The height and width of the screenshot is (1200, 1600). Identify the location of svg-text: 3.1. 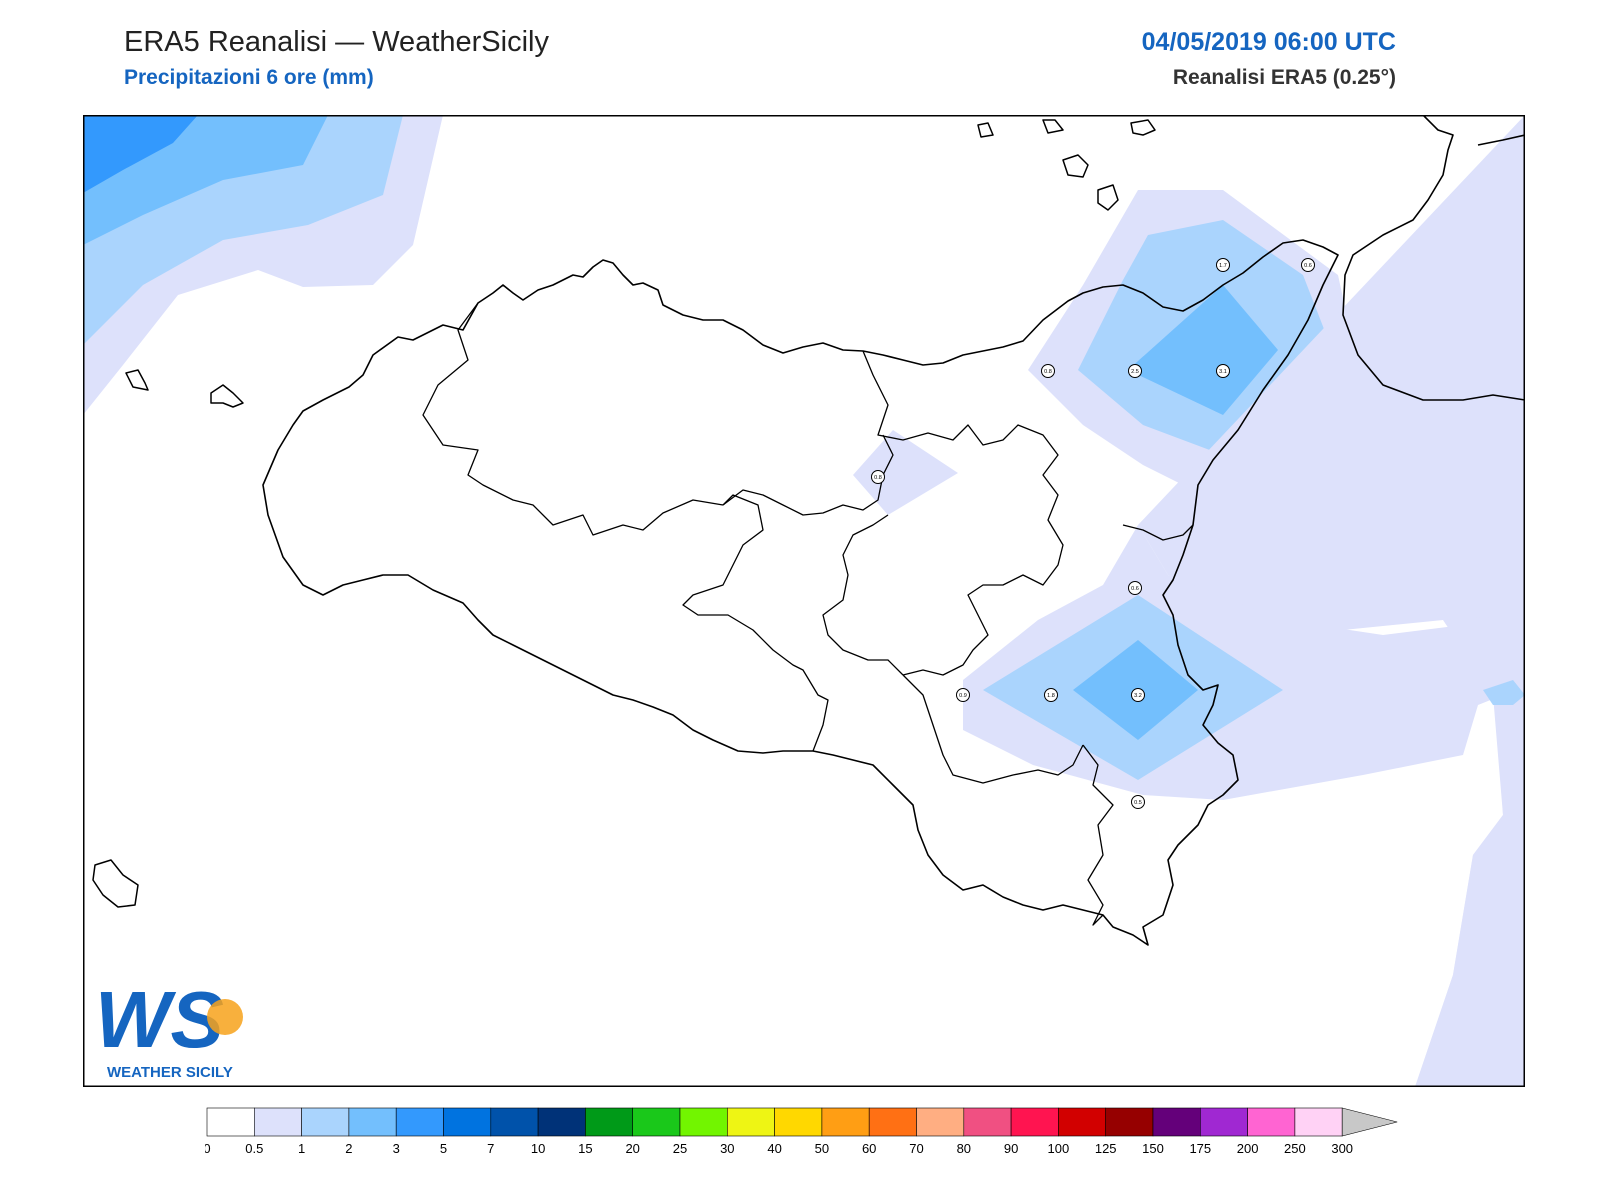
(1223, 372).